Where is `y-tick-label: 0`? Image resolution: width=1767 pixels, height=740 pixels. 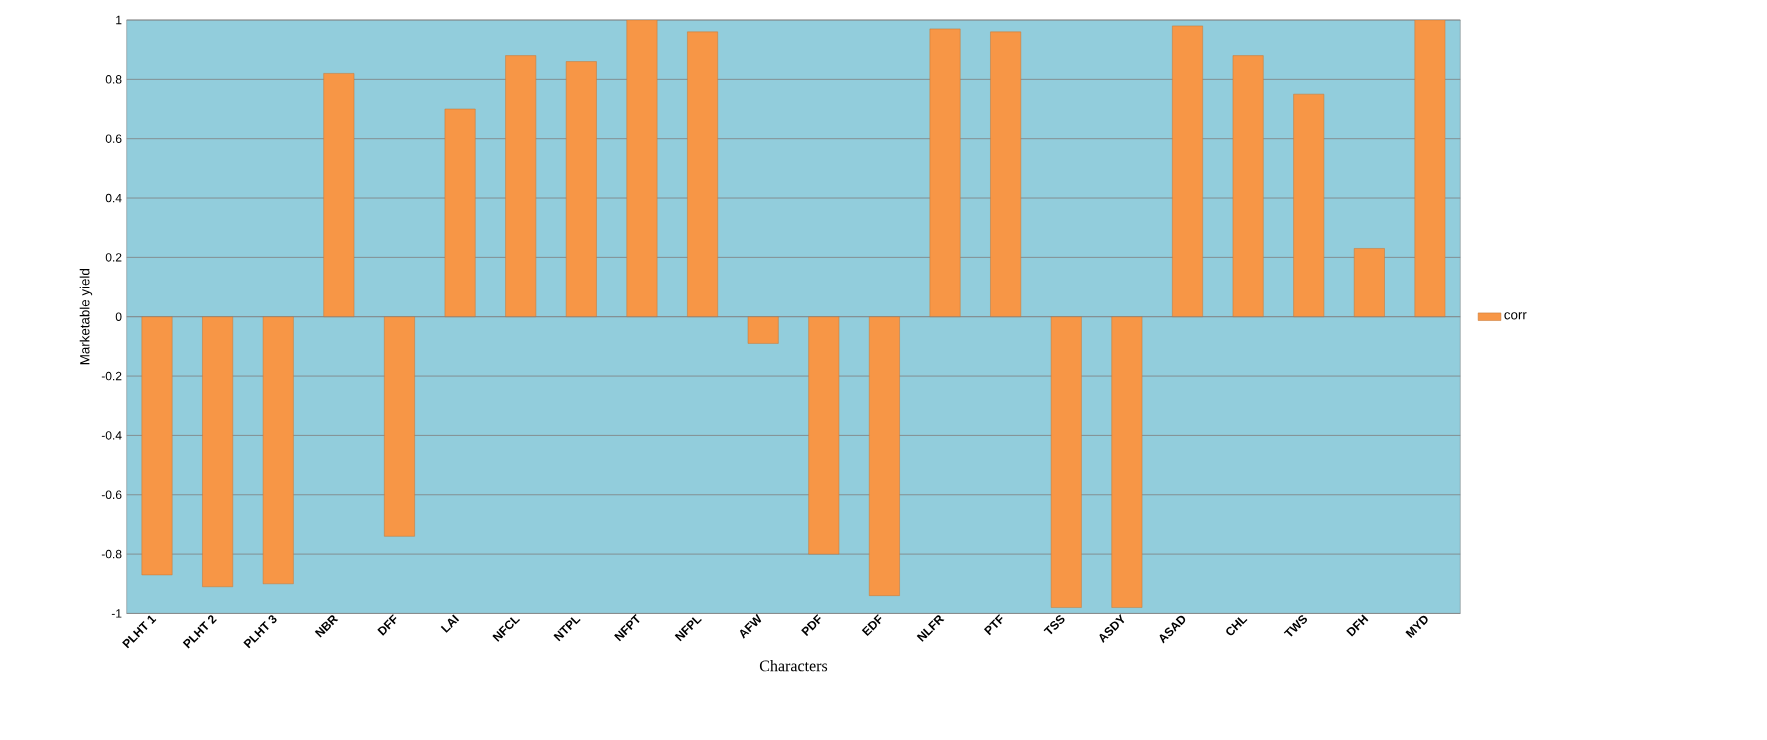
y-tick-label: 0 is located at coordinates (118, 316).